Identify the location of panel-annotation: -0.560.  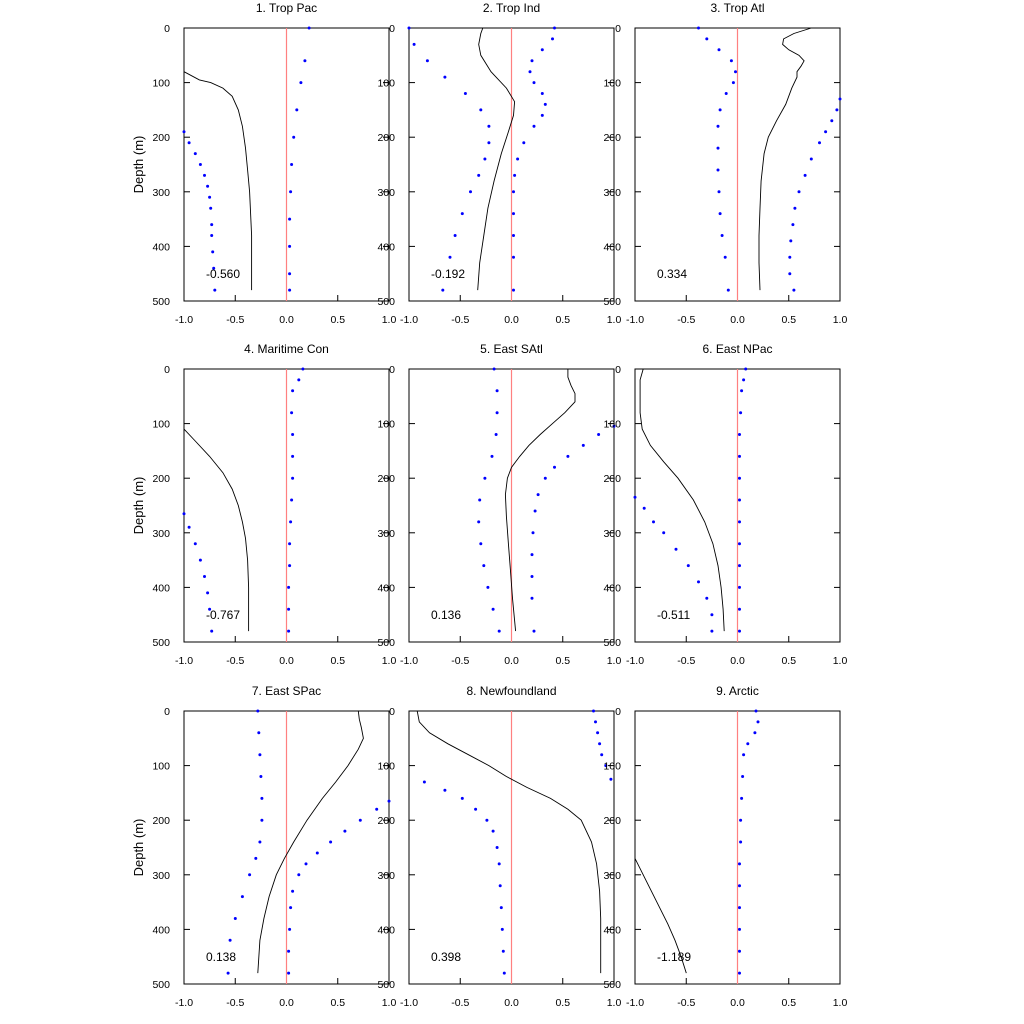
(223, 274).